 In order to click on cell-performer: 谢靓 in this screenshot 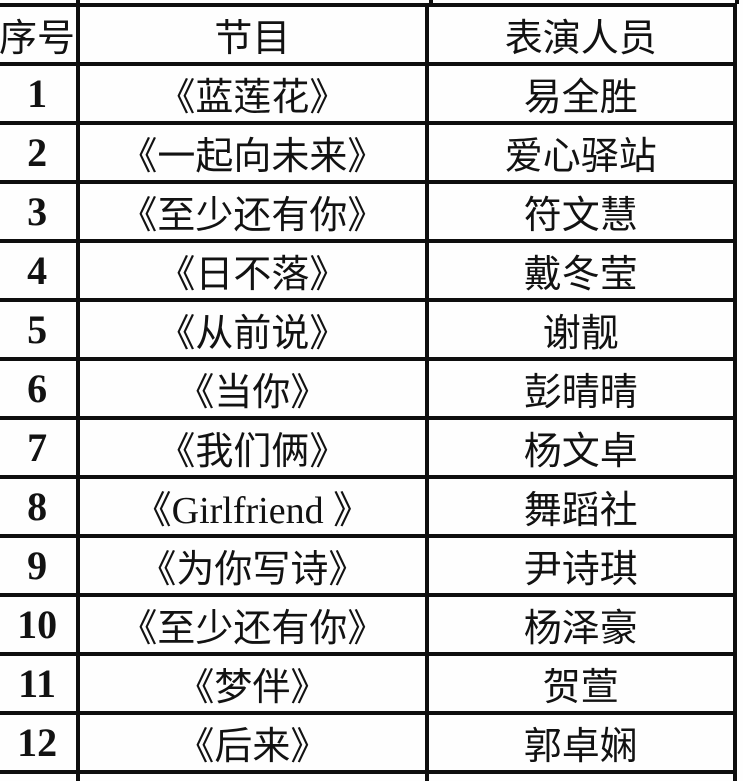, I will do `click(581, 329)`.